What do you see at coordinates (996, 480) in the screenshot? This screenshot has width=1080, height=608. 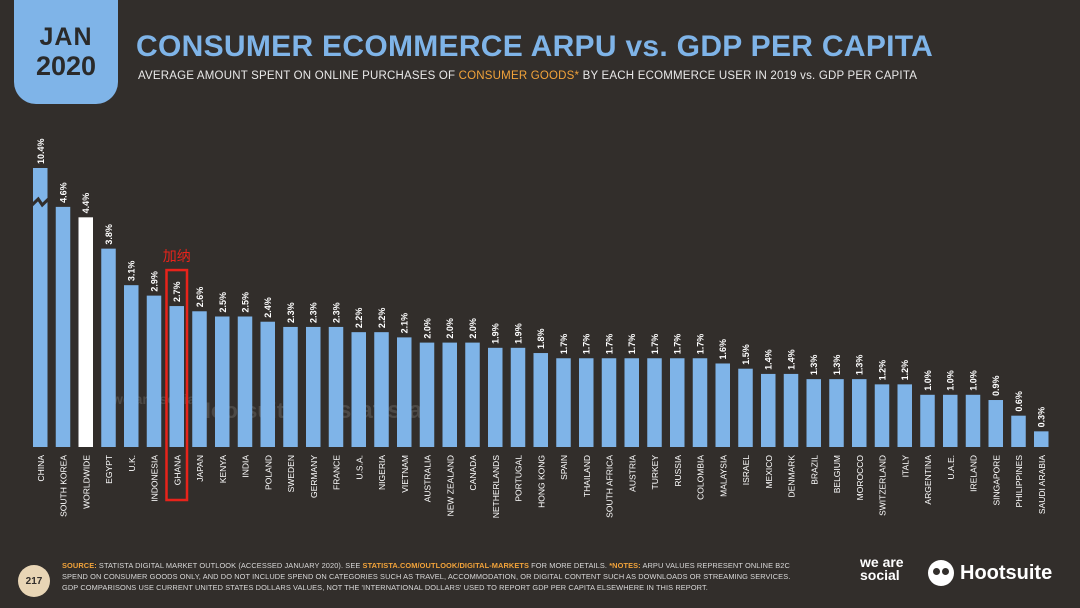 I see `category-label: SINGAPORE` at bounding box center [996, 480].